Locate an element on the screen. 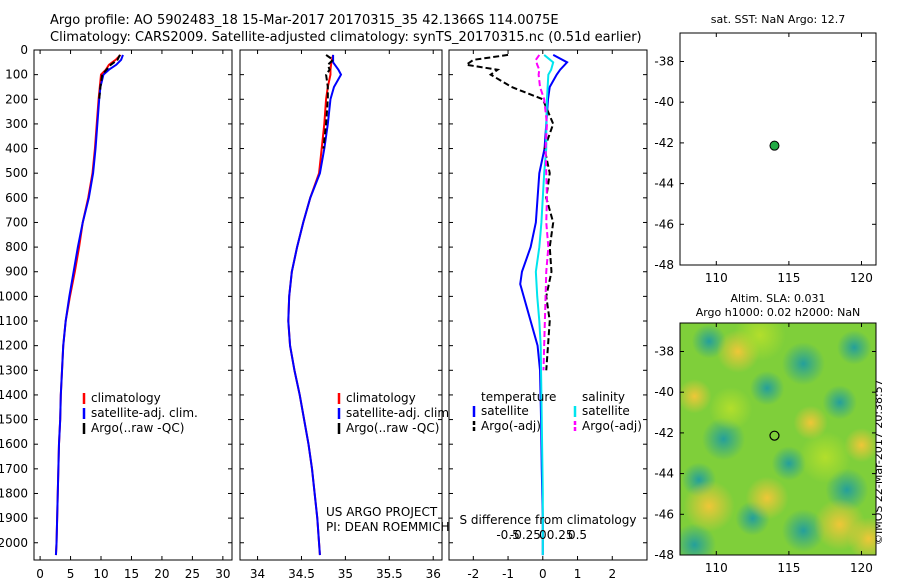 The image size is (900, 580). y-tick-label: 600 is located at coordinates (16, 198).